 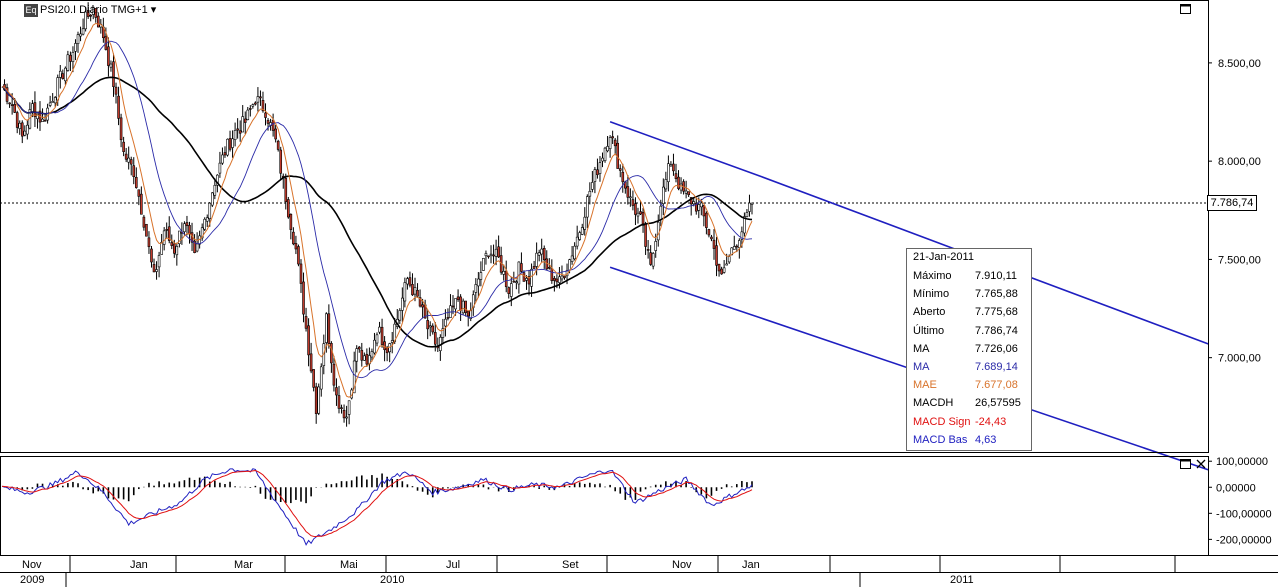 I want to click on infobox-row: Último 7.786,74, so click(x=969, y=331).